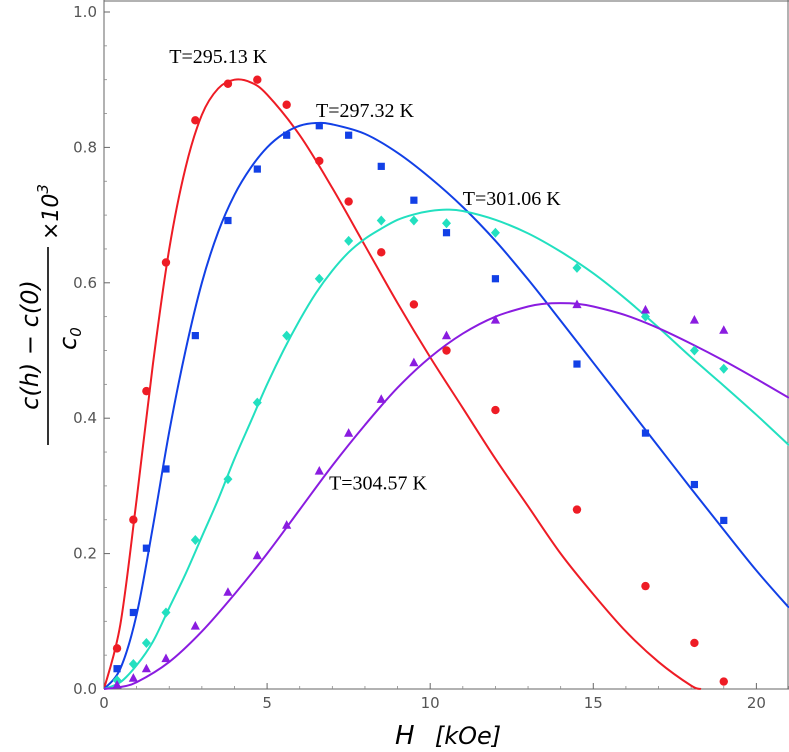 Image resolution: width=789 pixels, height=752 pixels. Describe the element at coordinates (85, 283) in the screenshot. I see `y-tick-label: 0.6` at that location.